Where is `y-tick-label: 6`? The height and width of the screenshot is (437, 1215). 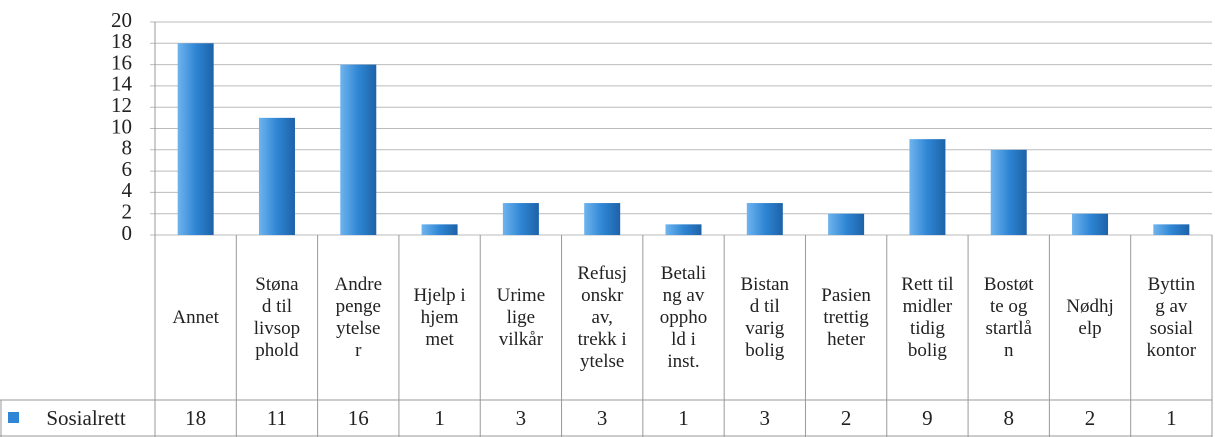
y-tick-label: 6 is located at coordinates (127, 169).